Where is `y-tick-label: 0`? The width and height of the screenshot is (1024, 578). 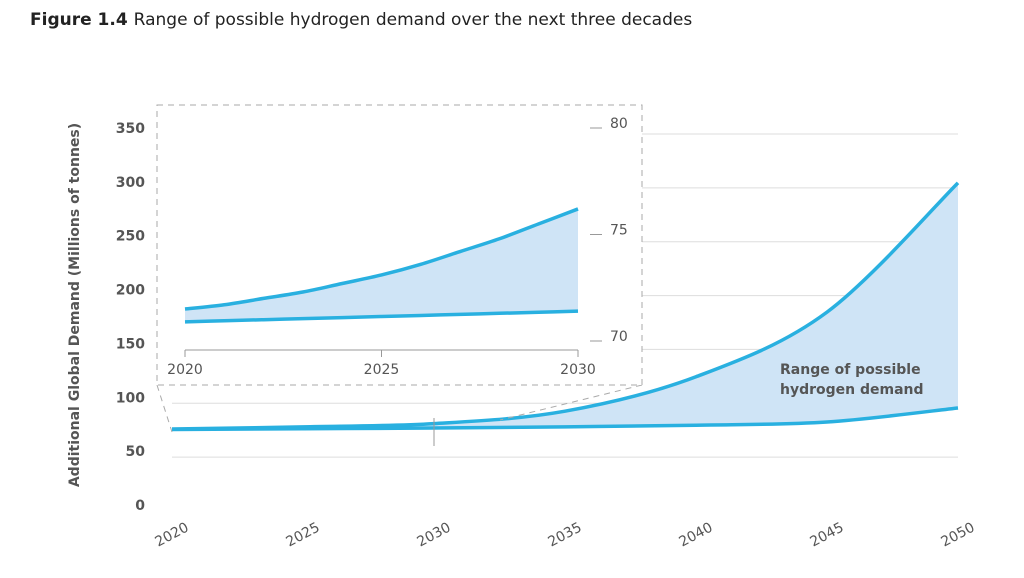 y-tick-label: 0 is located at coordinates (140, 506).